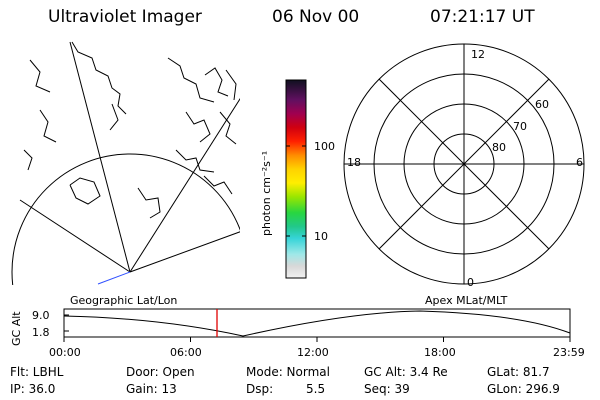  Describe the element at coordinates (125, 17) in the screenshot. I see `instrument-title: Ultraviolet Imager` at that location.